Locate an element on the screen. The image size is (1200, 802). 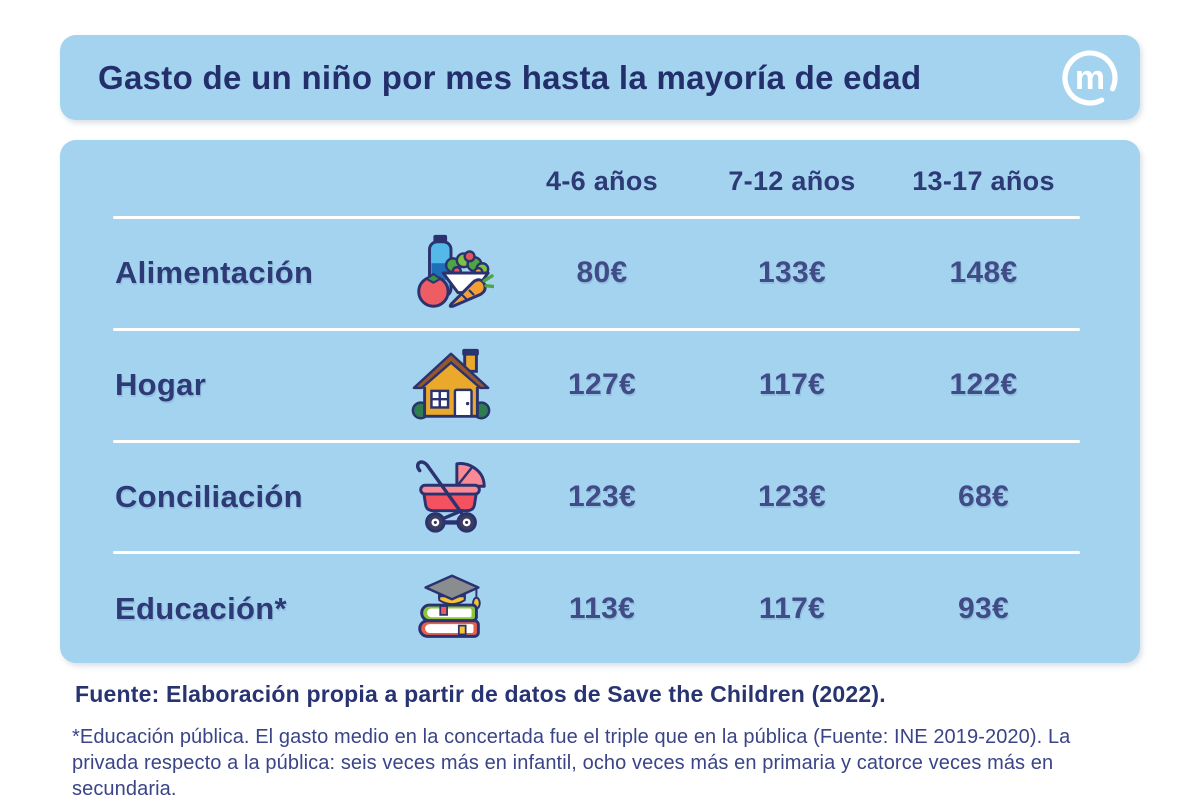
books-graduation-icon is located at coordinates (449, 606).